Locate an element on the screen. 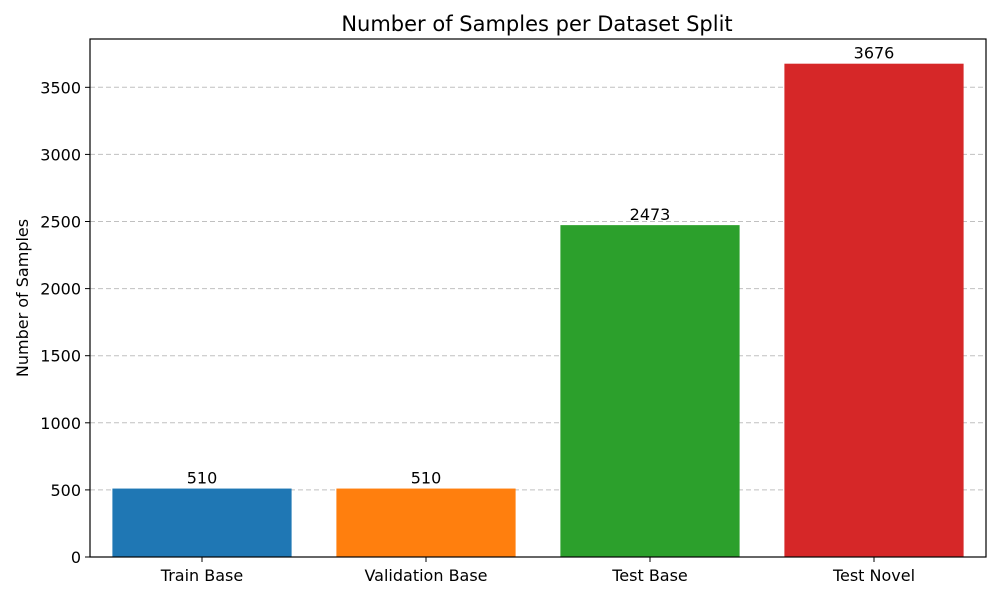  y-tick-label: 1500 is located at coordinates (60, 356).